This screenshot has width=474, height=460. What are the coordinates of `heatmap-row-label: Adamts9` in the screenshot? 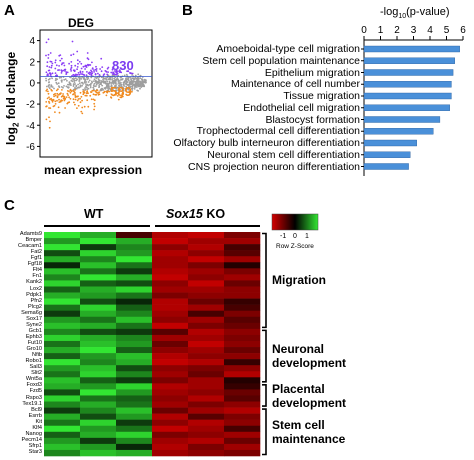 It's located at (30, 234).